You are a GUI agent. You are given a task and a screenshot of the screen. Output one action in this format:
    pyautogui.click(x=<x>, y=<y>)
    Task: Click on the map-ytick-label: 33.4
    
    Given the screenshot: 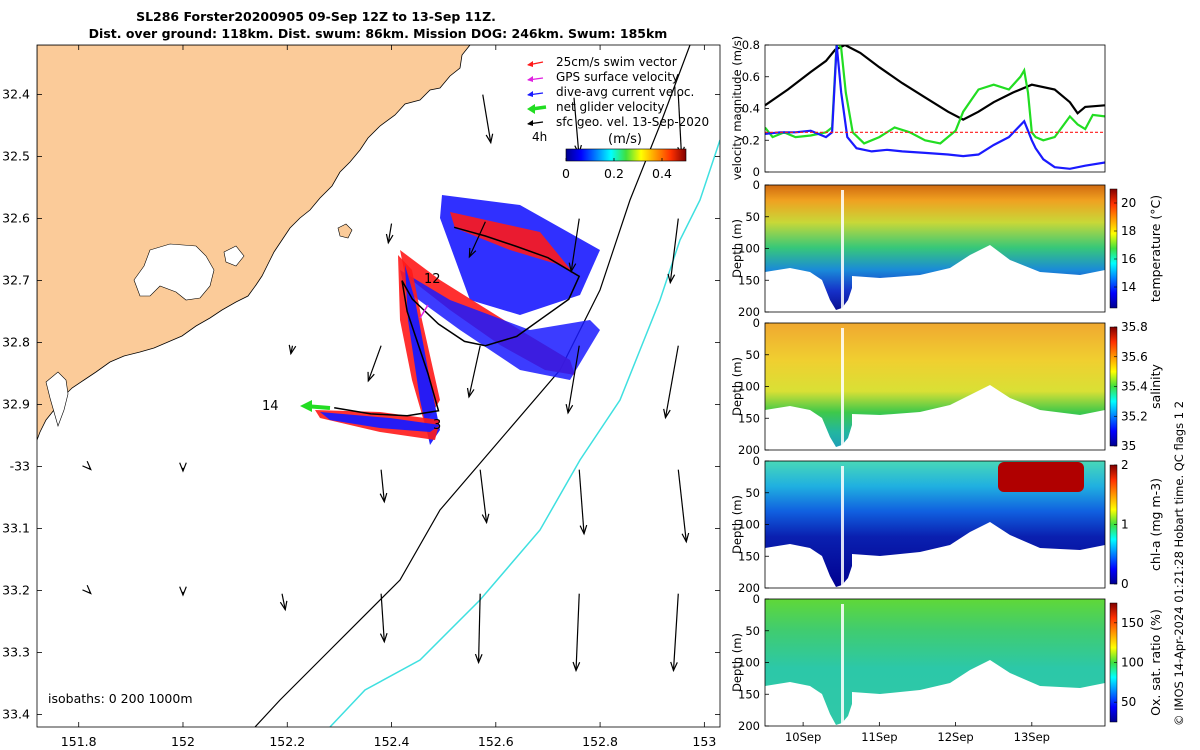 What is the action you would take?
    pyautogui.click(x=16, y=714)
    